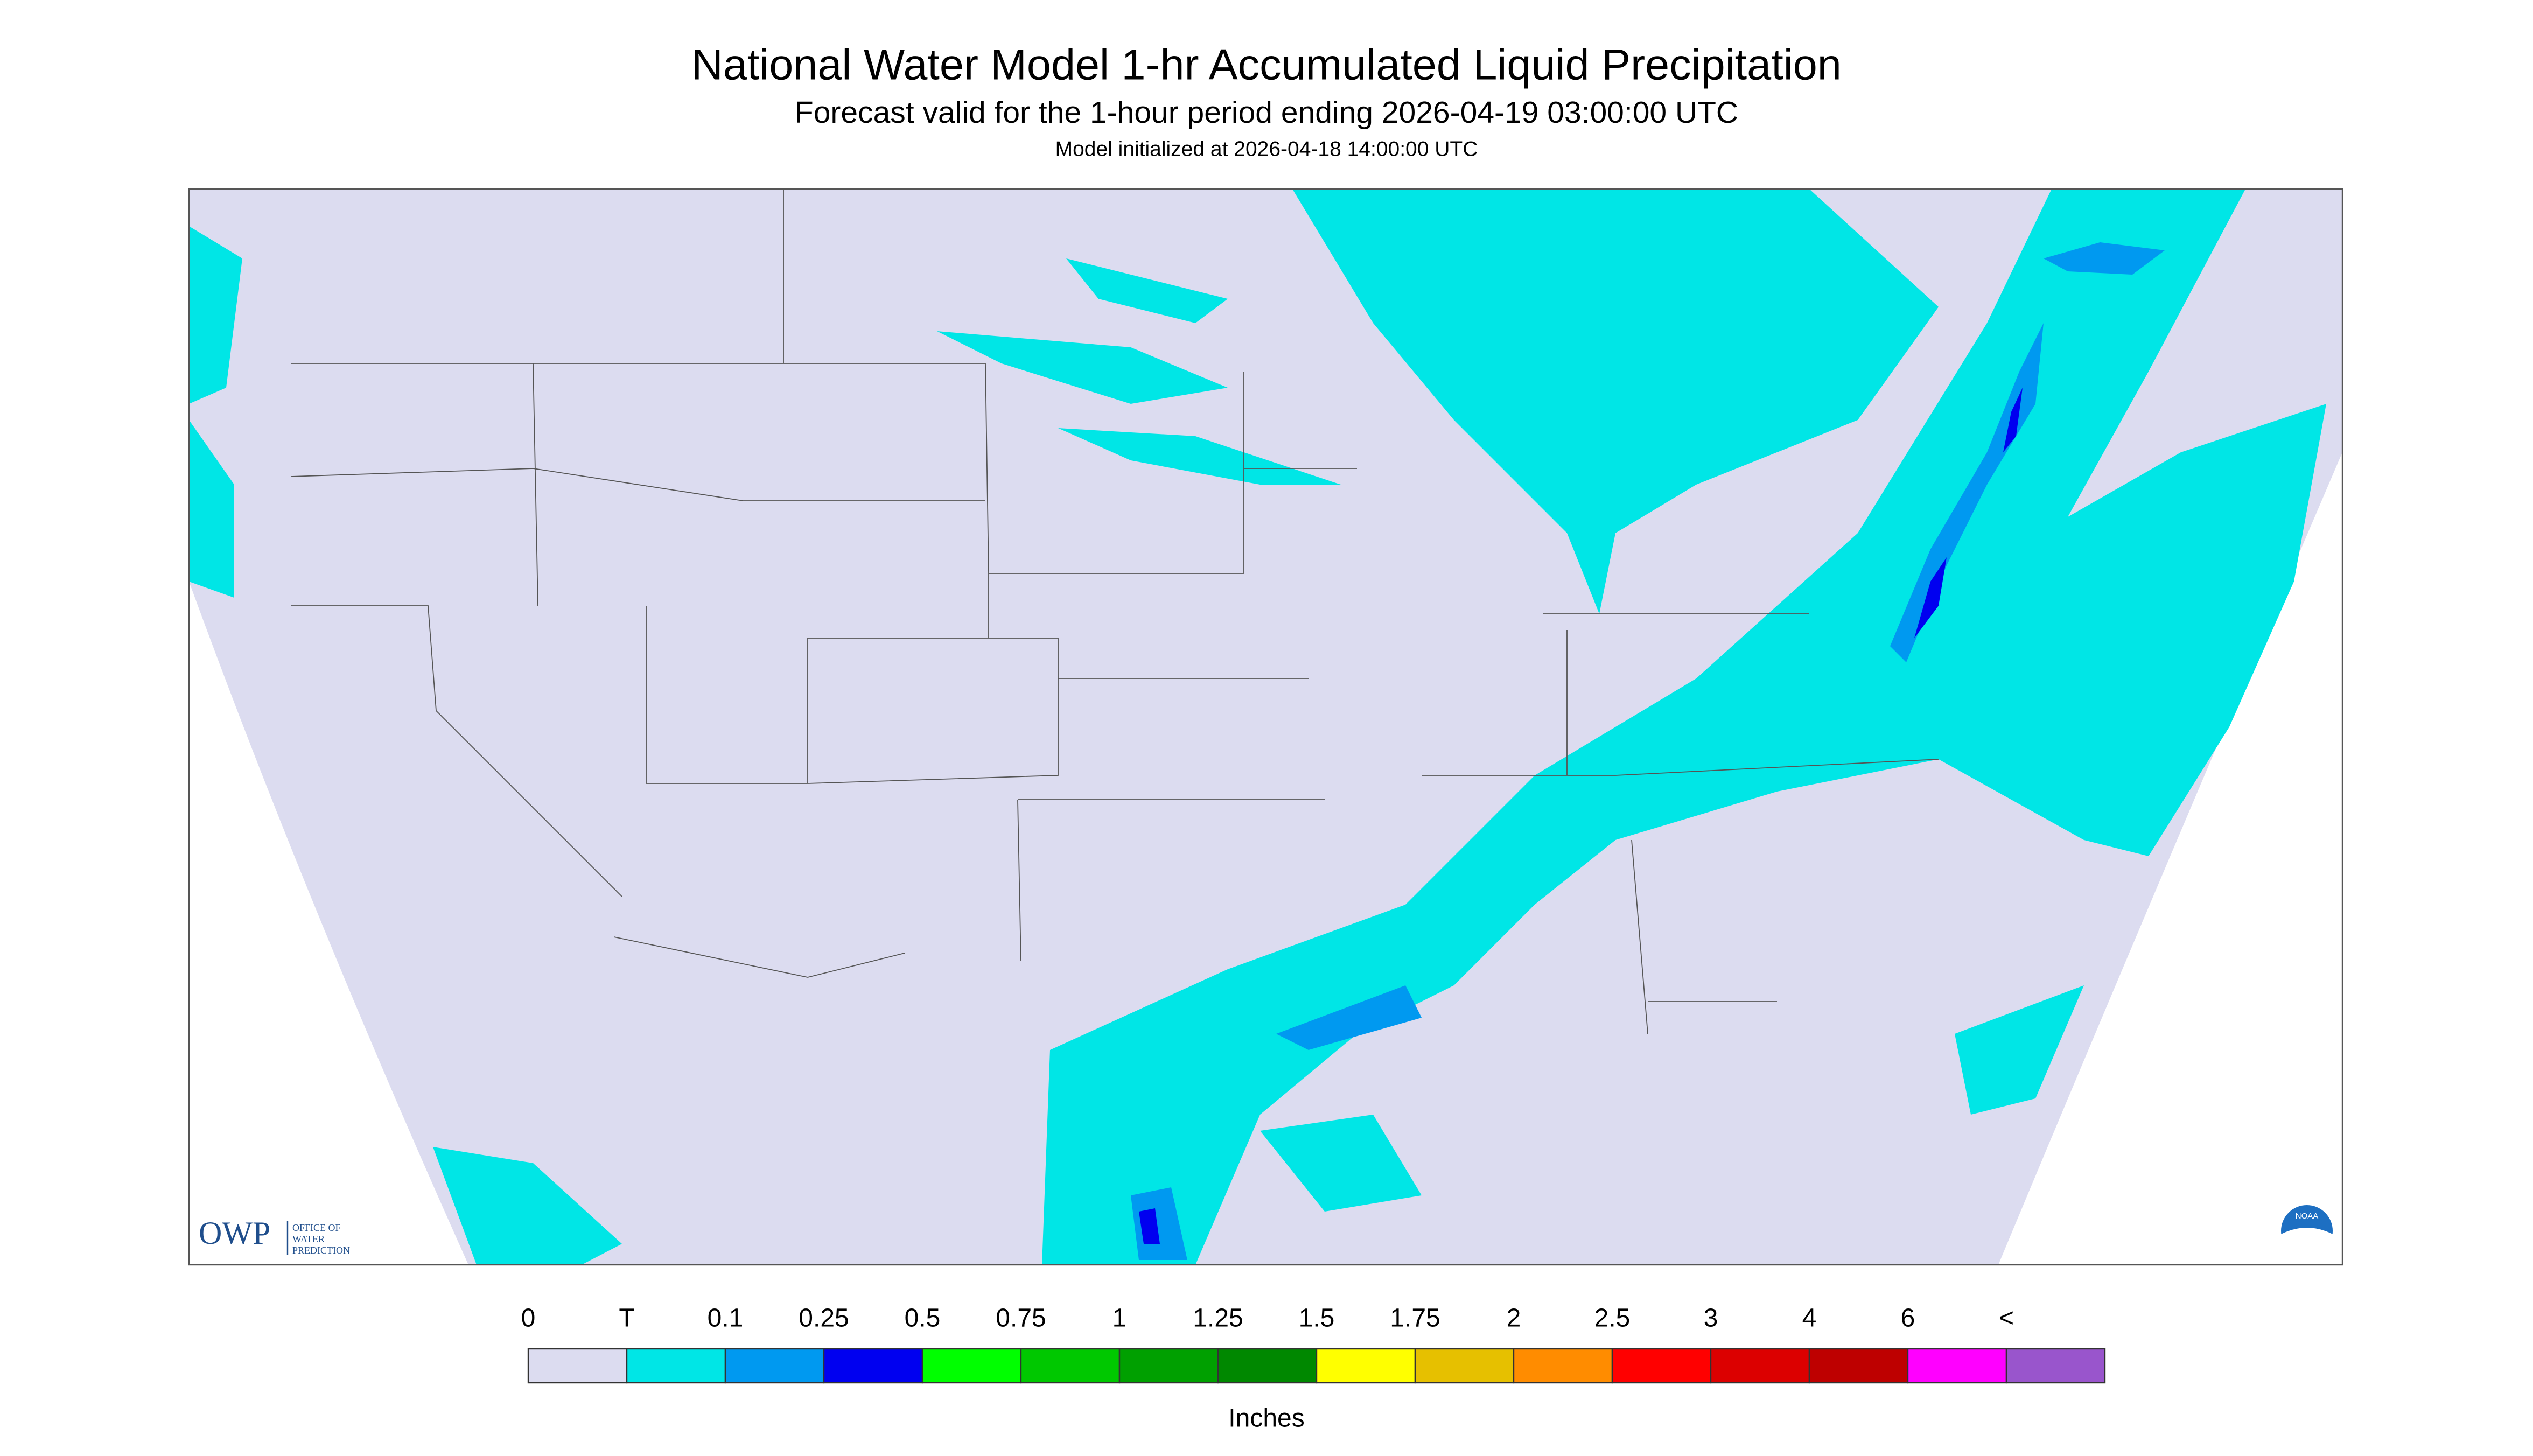 The height and width of the screenshot is (1456, 2533). What do you see at coordinates (308, 1239) in the screenshot?
I see `owp-text: WATER` at bounding box center [308, 1239].